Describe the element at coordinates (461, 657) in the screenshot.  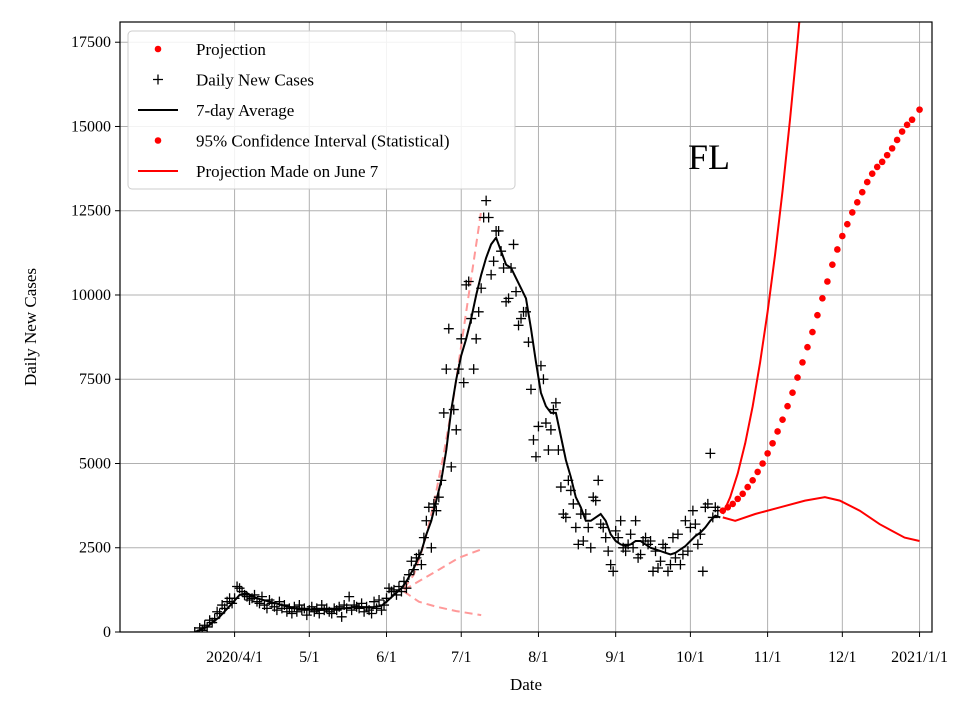
I see `x-tick-label: 7/1` at that location.